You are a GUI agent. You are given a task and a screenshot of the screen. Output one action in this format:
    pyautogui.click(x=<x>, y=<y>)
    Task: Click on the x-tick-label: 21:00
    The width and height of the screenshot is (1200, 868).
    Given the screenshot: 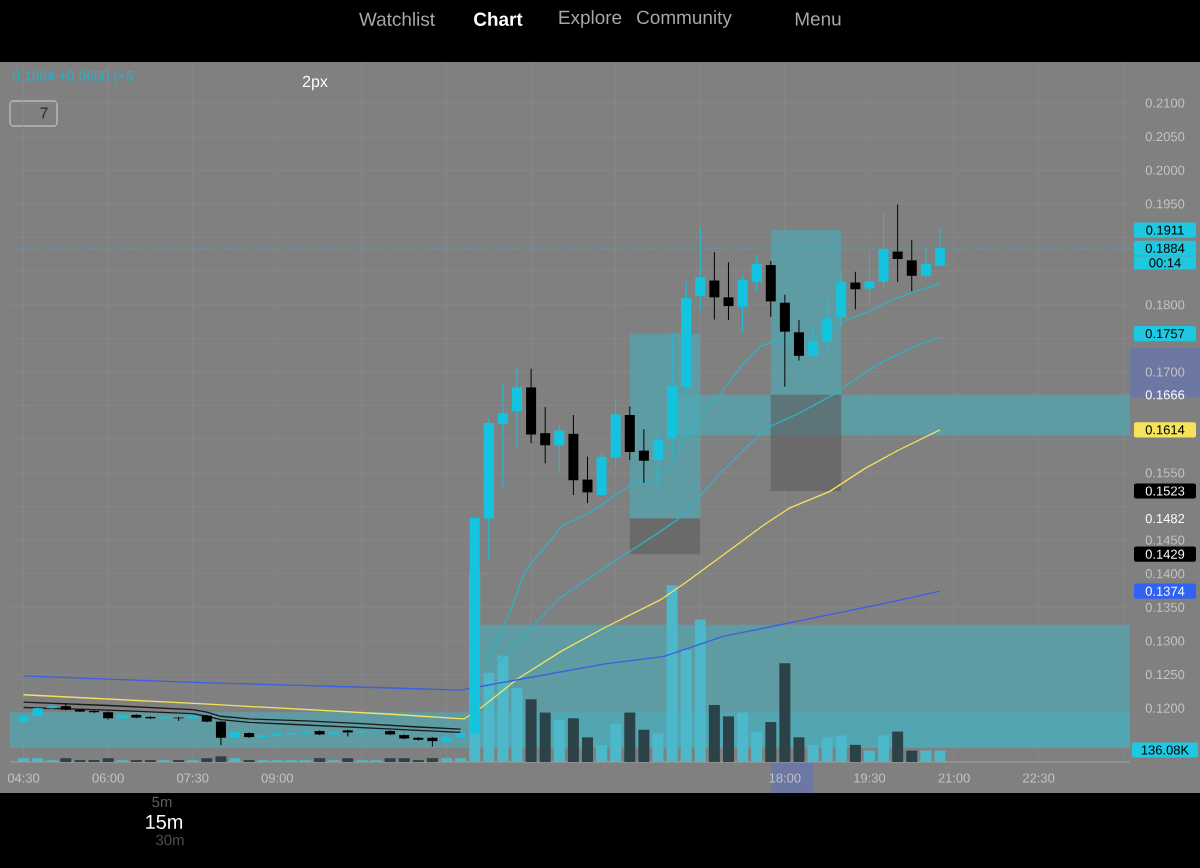 What is the action you would take?
    pyautogui.click(x=954, y=778)
    